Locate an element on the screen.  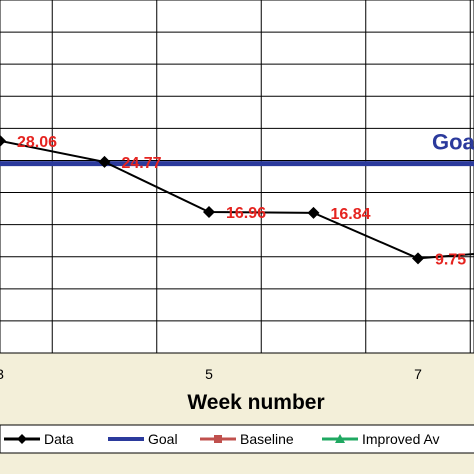
x-axis-title: Week number is located at coordinates (255, 402).